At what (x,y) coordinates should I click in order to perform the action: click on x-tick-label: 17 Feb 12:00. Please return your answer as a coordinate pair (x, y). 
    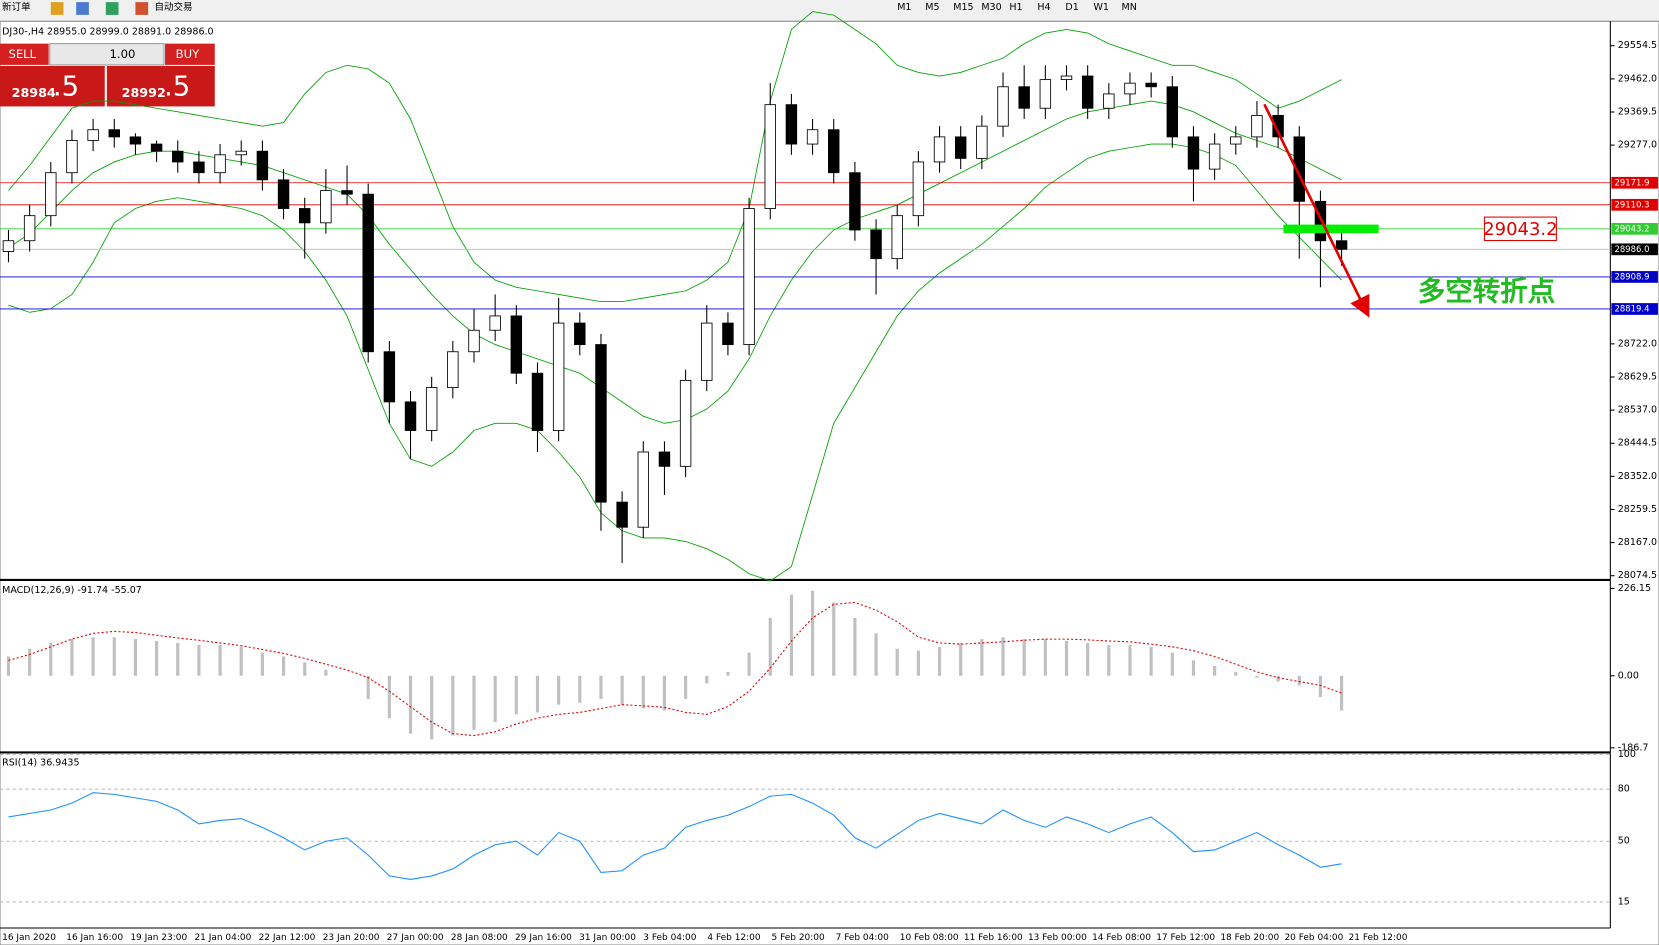
    Looking at the image, I should click on (1185, 938).